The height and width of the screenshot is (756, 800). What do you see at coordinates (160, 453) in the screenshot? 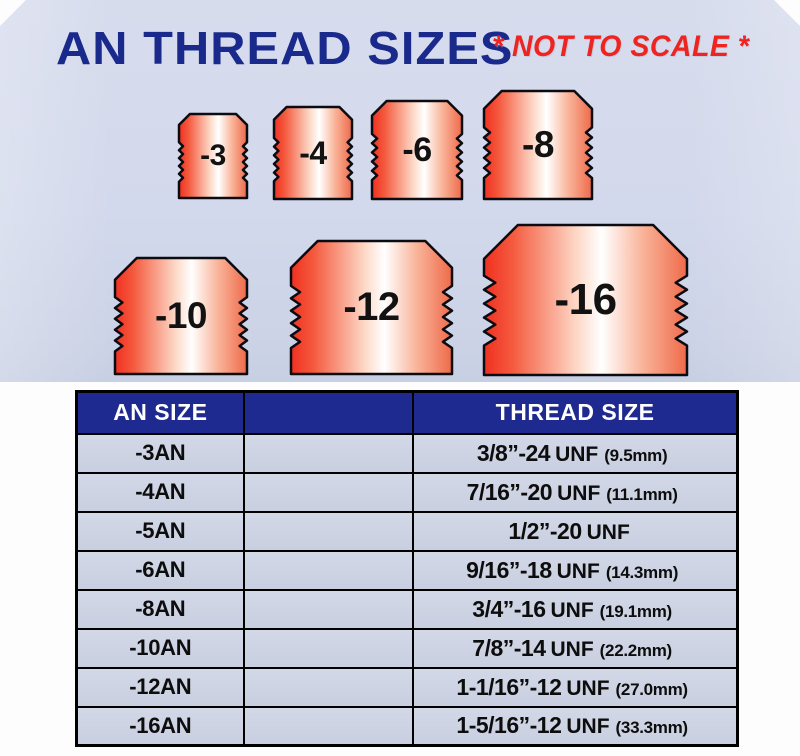
I see `cell-an-size: -3AN` at bounding box center [160, 453].